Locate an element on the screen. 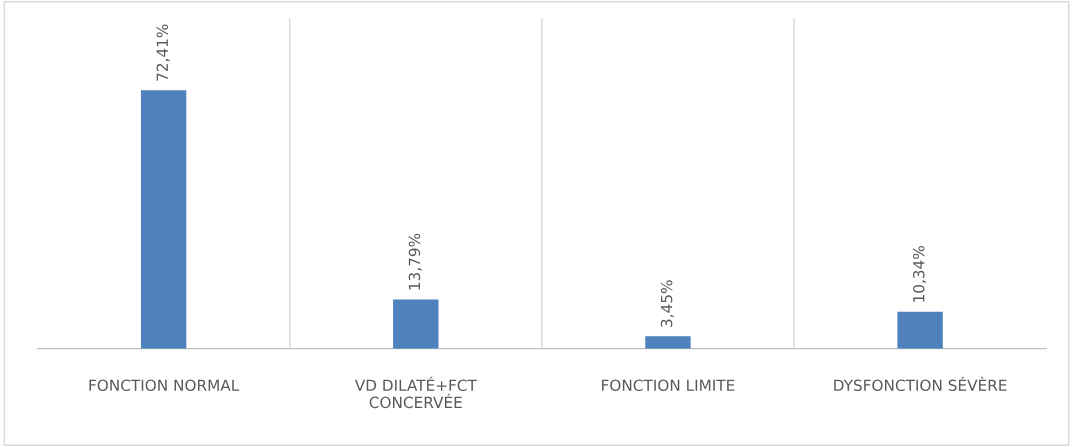  data-label: 13,79% is located at coordinates (415, 261).